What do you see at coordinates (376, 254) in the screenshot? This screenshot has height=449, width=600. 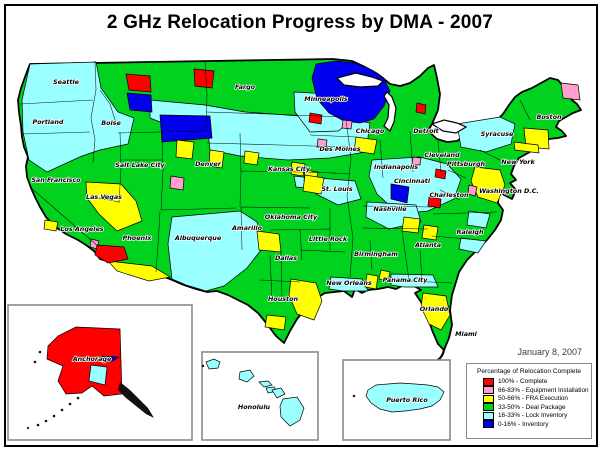 I see `city-label-birmingham: Birmingham` at bounding box center [376, 254].